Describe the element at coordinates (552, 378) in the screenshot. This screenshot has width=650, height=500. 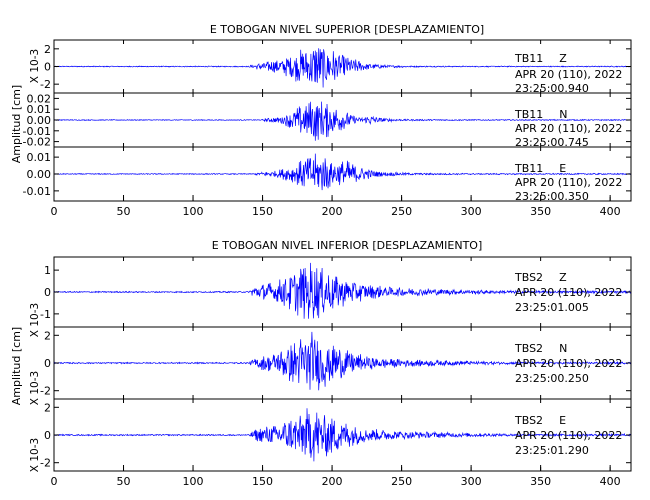
I see `time-label: 23:25:00.250` at that location.